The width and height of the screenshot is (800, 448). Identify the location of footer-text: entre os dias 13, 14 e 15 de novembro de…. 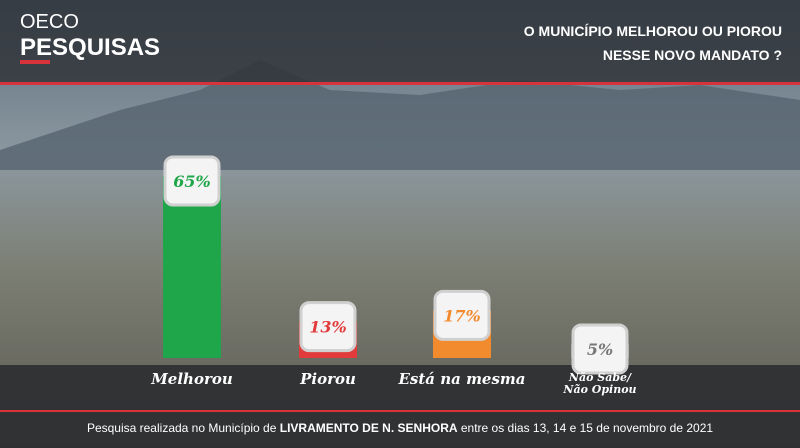
(585, 428).